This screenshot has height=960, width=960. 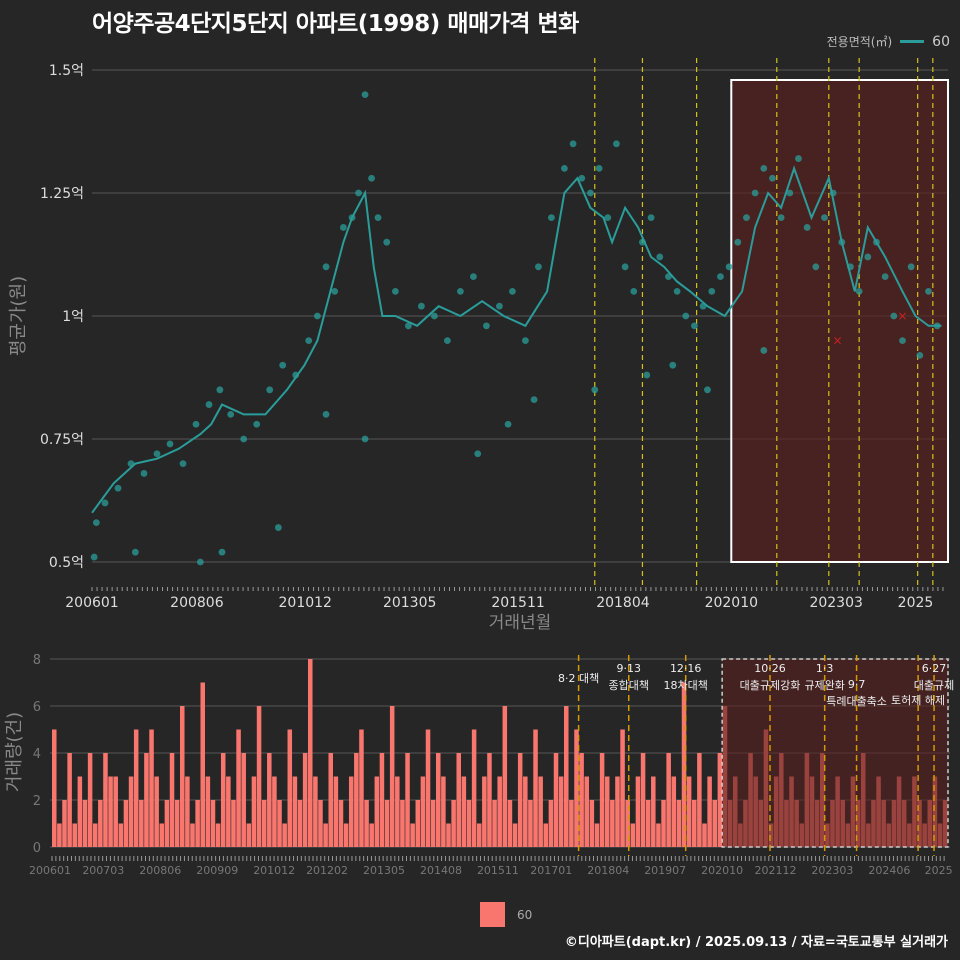 I want to click on volume-x-tick-label: 200909, so click(x=217, y=870).